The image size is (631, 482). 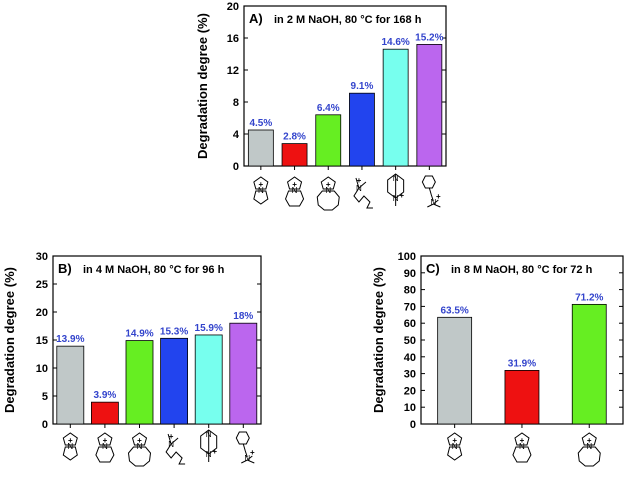 What do you see at coordinates (345, 86) in the screenshot?
I see `plot-frame` at bounding box center [345, 86].